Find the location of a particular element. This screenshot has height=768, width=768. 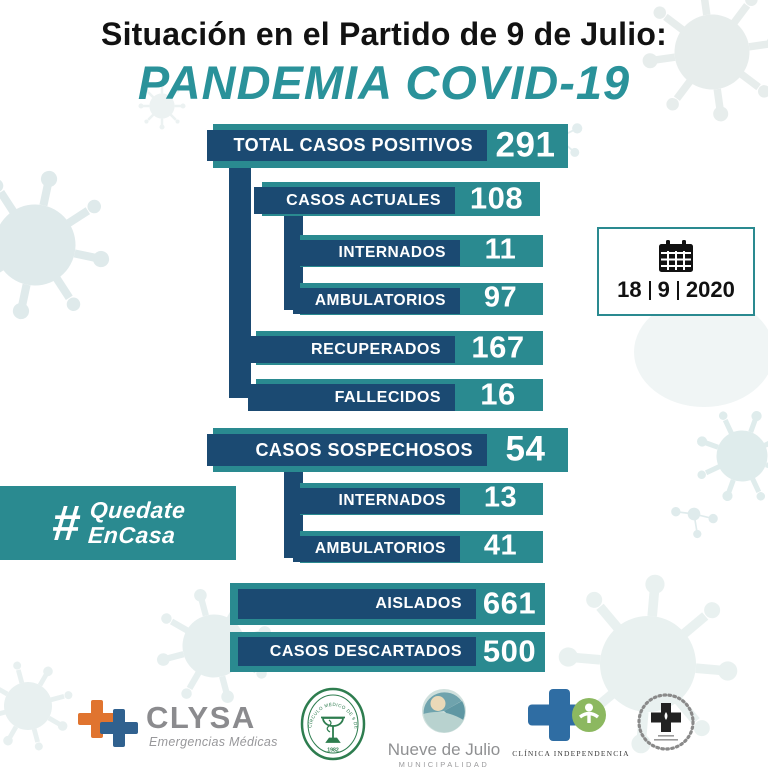

medical-crosses-icon is located at coordinates (111, 724).